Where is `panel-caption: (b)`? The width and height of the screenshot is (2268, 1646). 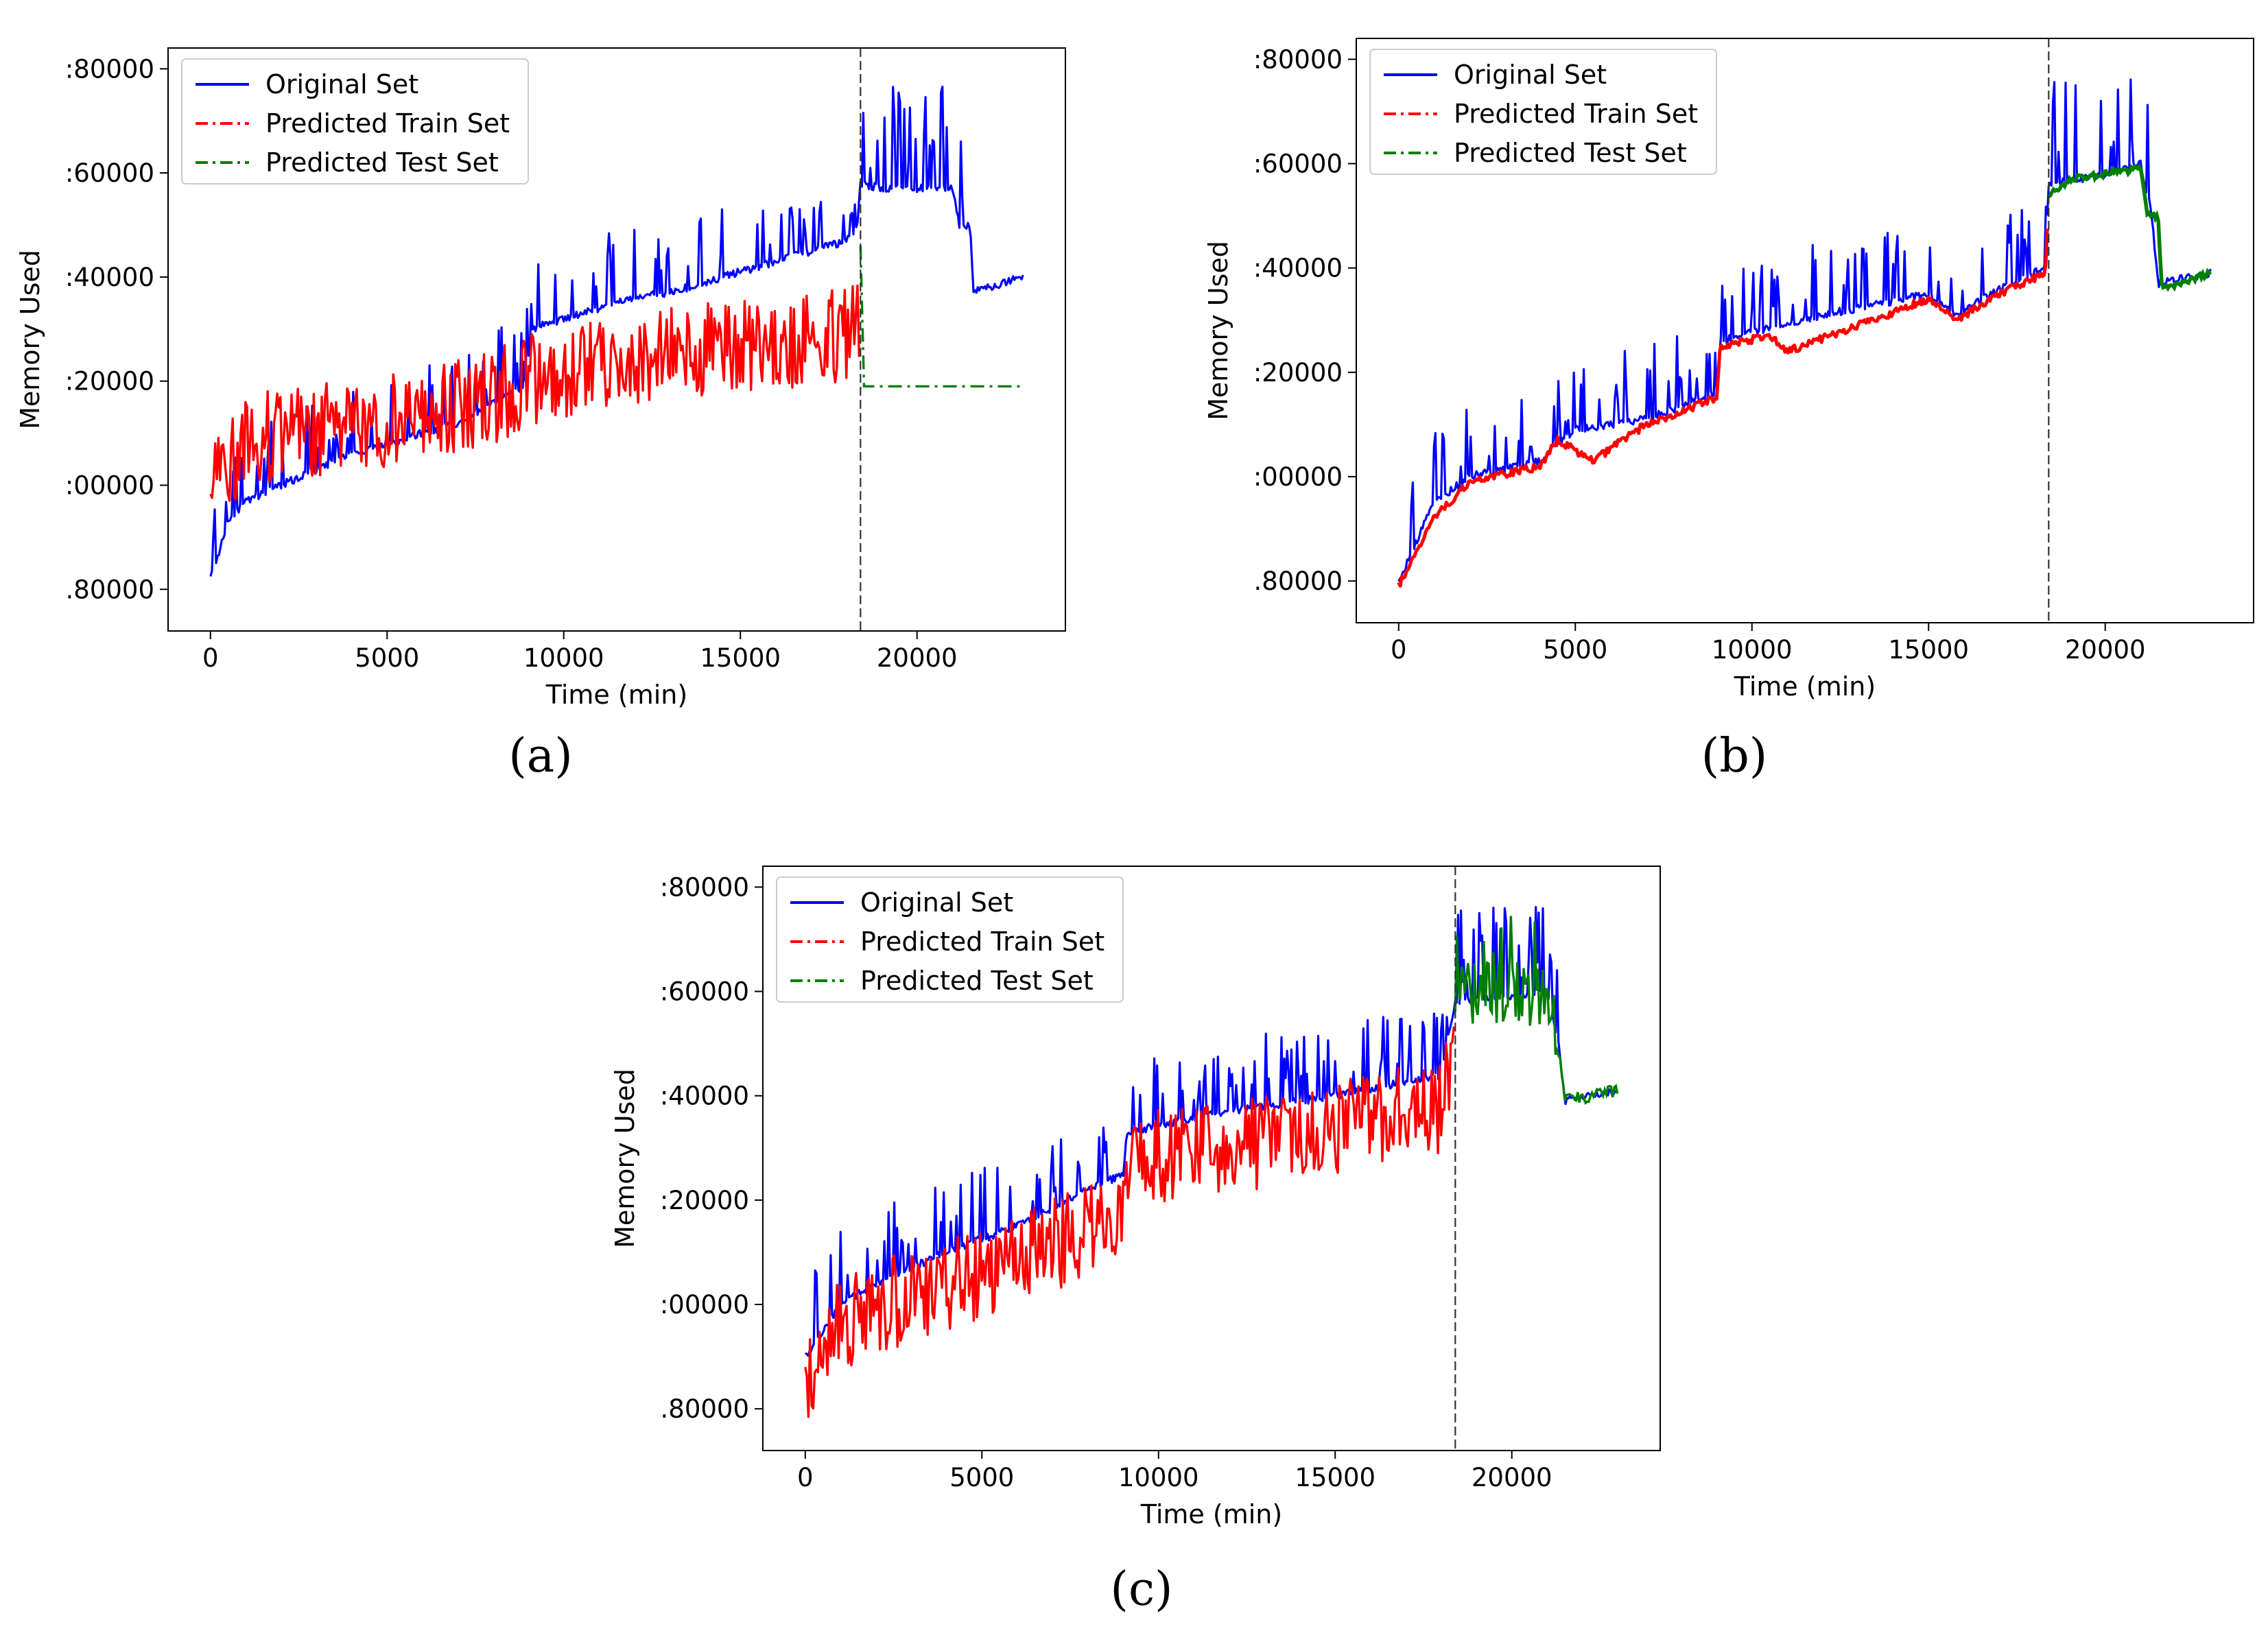
panel-caption: (b) is located at coordinates (1735, 756).